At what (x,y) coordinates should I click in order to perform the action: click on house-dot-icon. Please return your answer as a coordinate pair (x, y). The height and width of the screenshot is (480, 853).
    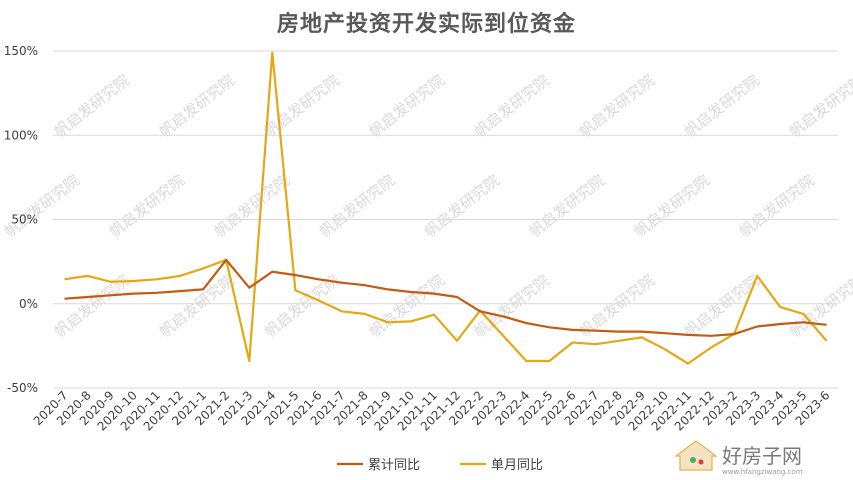
    Looking at the image, I should click on (701, 462).